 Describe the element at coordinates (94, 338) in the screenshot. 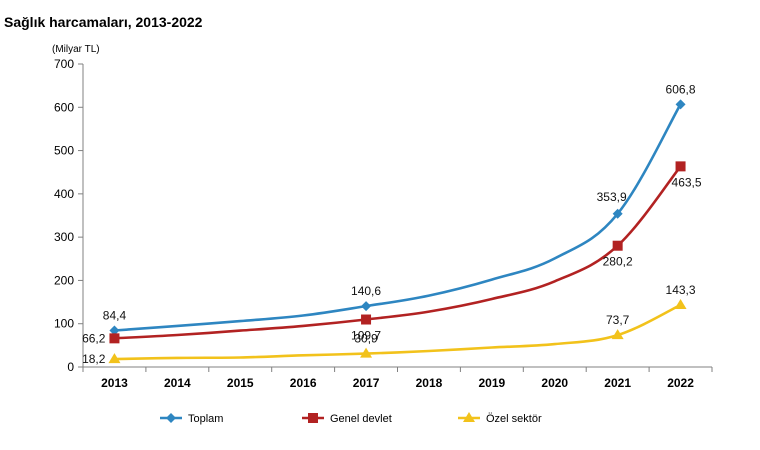

I see `data-label: 66,2` at that location.